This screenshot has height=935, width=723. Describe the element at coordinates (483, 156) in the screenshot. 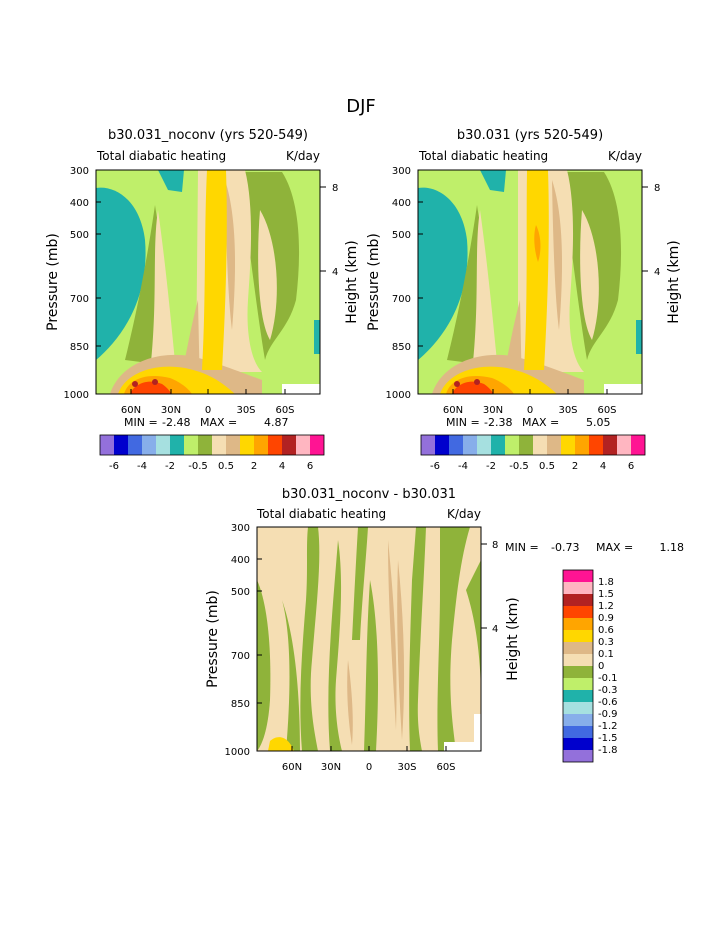

I see `panel-subtitle: Total diabatic heating` at that location.